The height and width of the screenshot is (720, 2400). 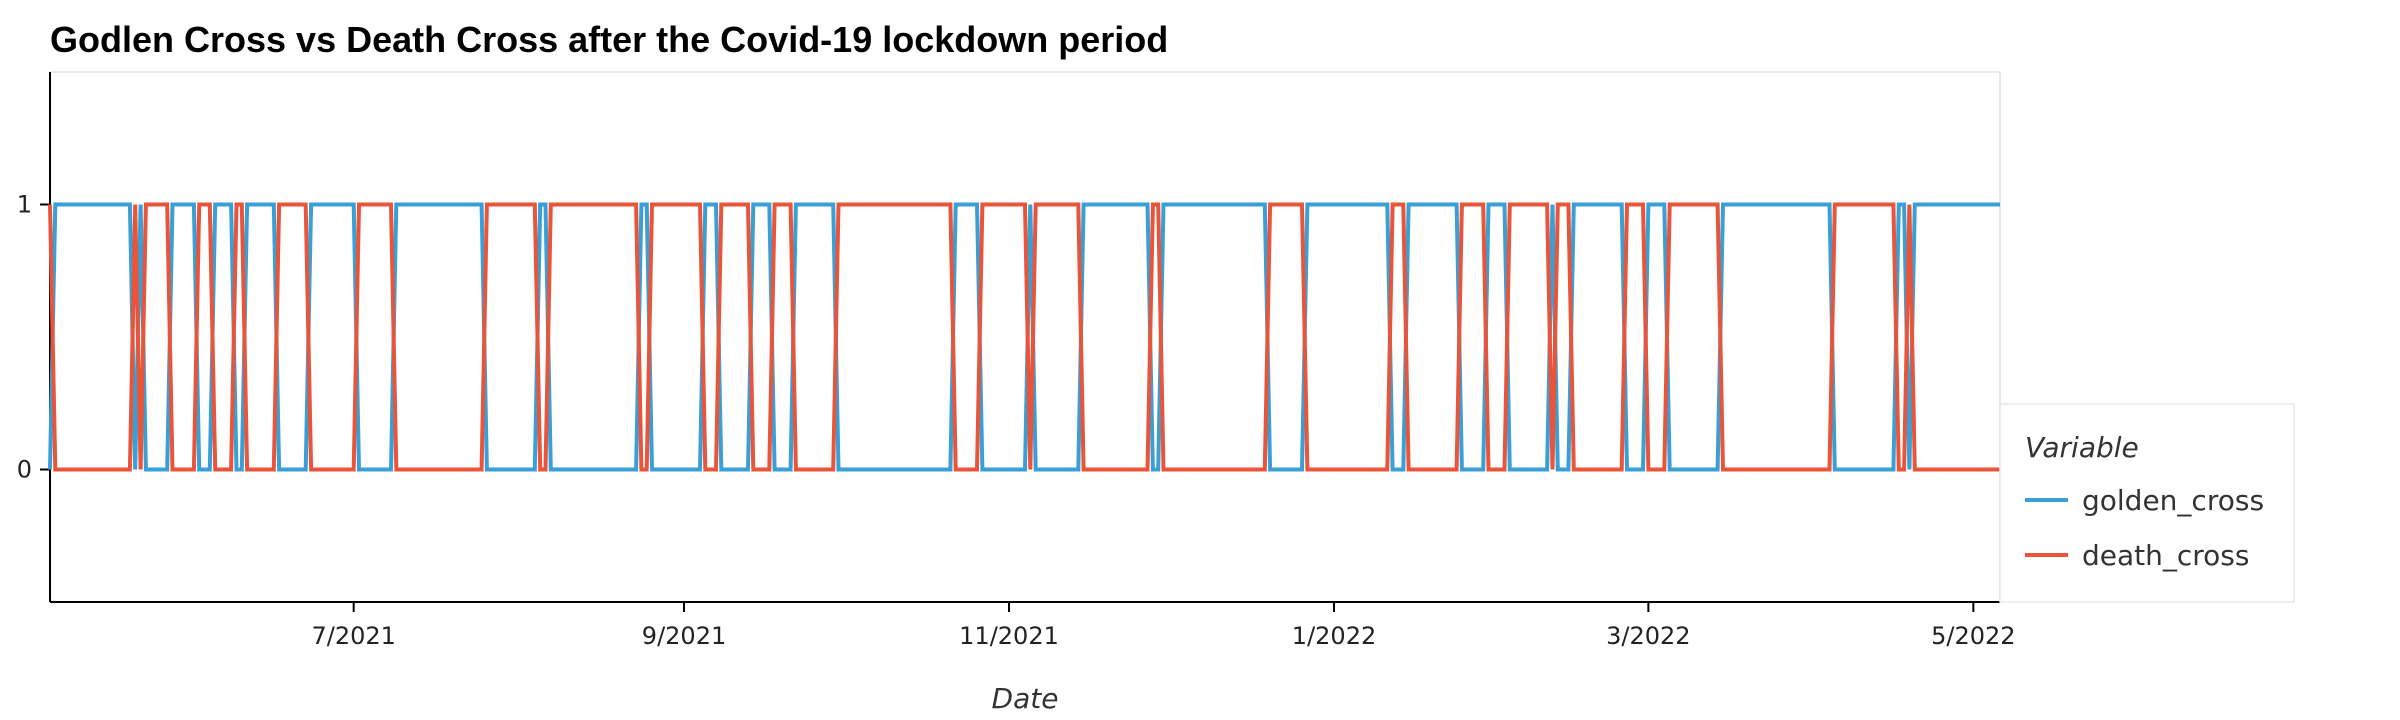 What do you see at coordinates (2165, 555) in the screenshot?
I see `legend-label-death-cross: death_cross` at bounding box center [2165, 555].